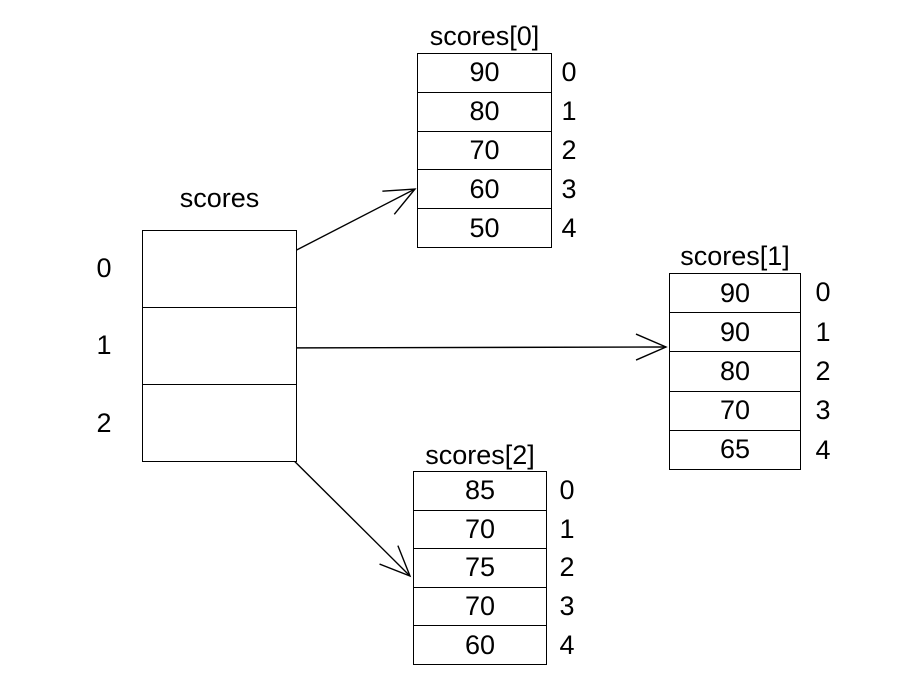 The image size is (915, 684). What do you see at coordinates (104, 422) in the screenshot?
I see `main-array-index-2: 2` at bounding box center [104, 422].